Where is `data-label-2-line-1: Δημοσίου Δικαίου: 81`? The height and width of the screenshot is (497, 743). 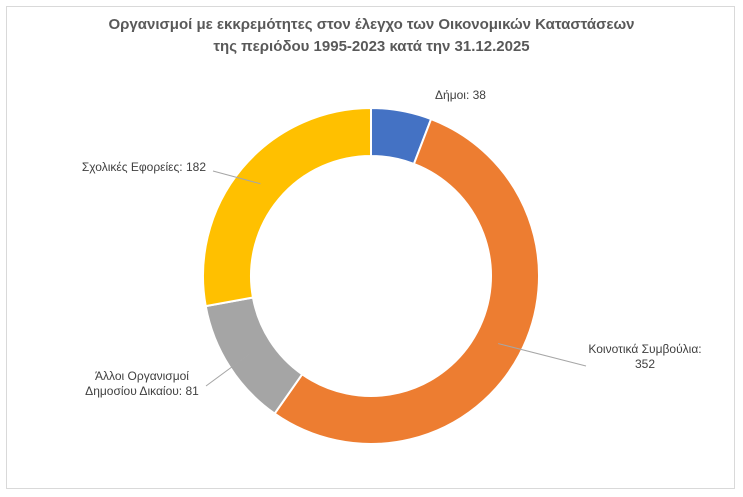
data-label-2-line-1: Δημοσίου Δικαίου: 81 is located at coordinates (142, 391).